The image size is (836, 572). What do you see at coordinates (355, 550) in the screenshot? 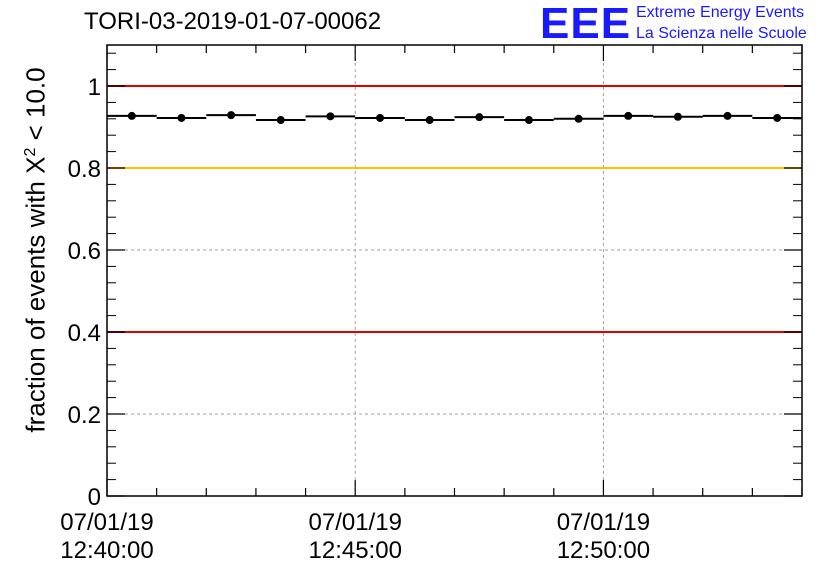
I see `x-tick-label-time: 12:45:00` at bounding box center [355, 550].